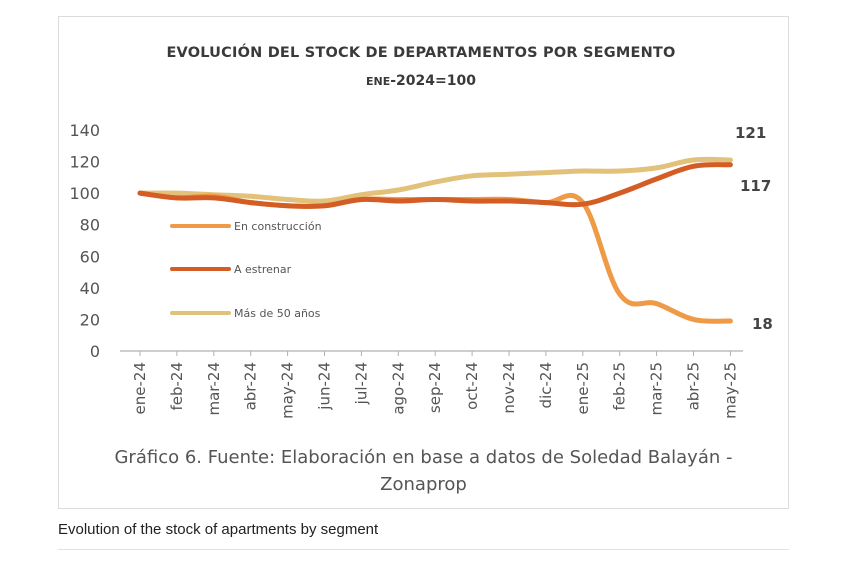 The image size is (842, 565). What do you see at coordinates (325, 386) in the screenshot?
I see `x-tick-label: jun-24` at bounding box center [325, 386].